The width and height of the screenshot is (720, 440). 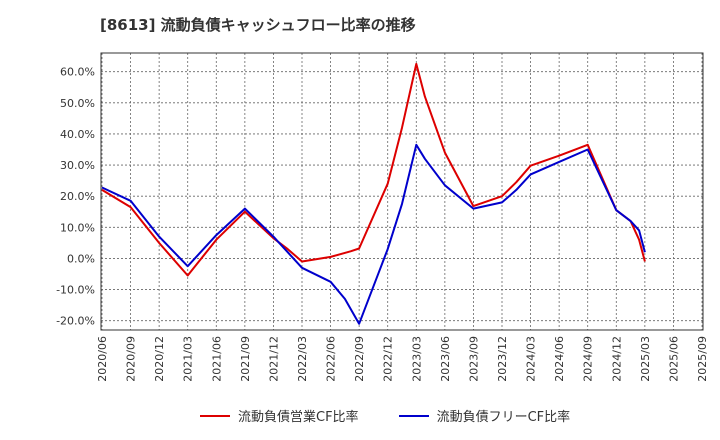 What do you see at coordinates (77, 165) in the screenshot?
I see `y-tick-label: 30.0%` at bounding box center [77, 165].